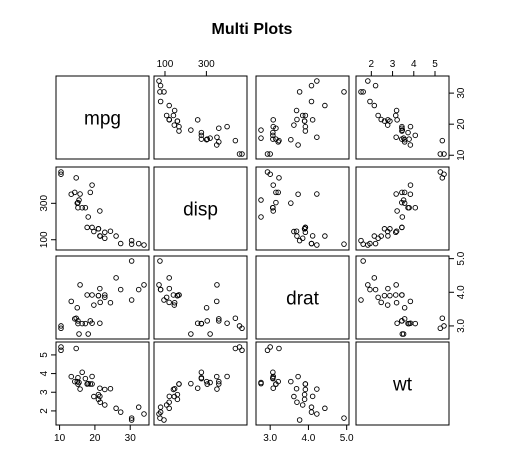 This screenshot has width=505, height=468. What do you see at coordinates (402, 208) in the screenshot?
I see `panel-disp-vs-wt` at bounding box center [402, 208].